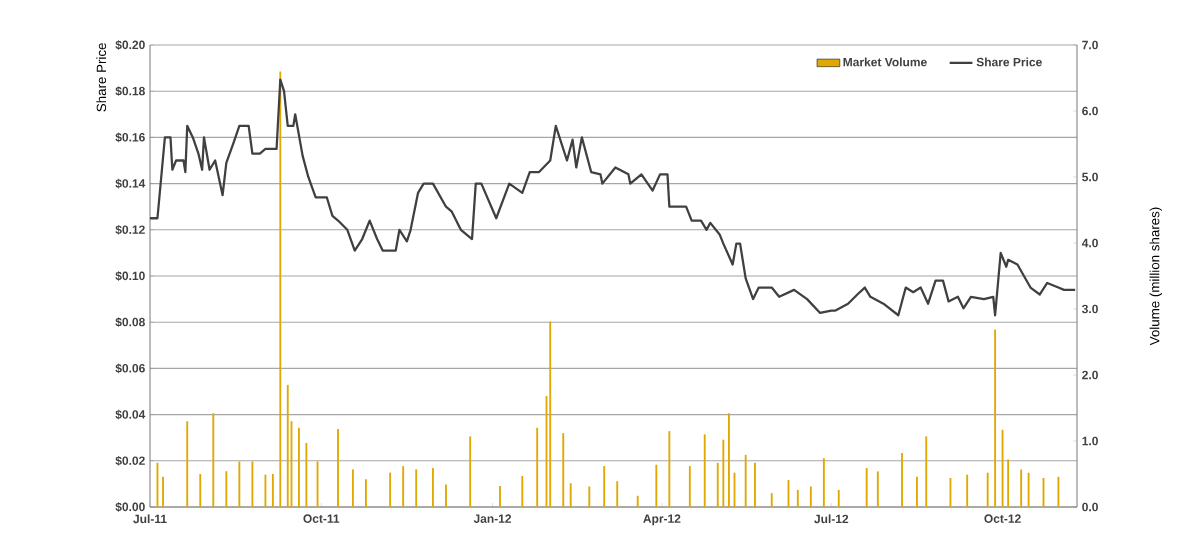 The image size is (1184, 547). I want to click on y2-tick-label: 7.0, so click(1090, 45).